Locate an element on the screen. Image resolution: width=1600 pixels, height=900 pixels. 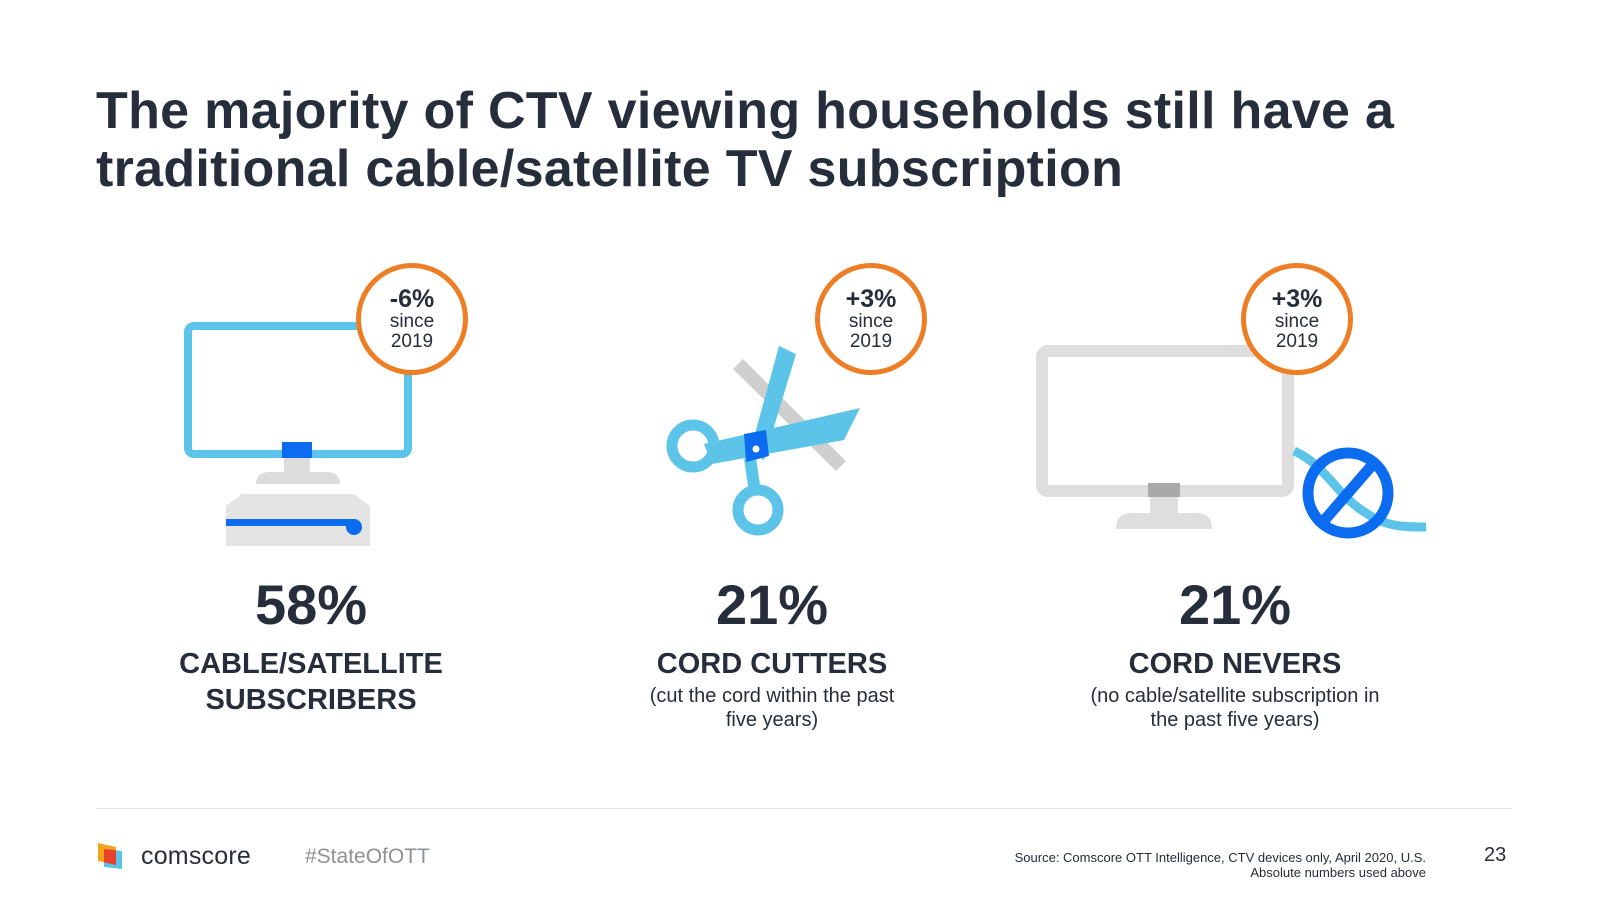
monitor-no-cable-icon is located at coordinates (1236, 447).